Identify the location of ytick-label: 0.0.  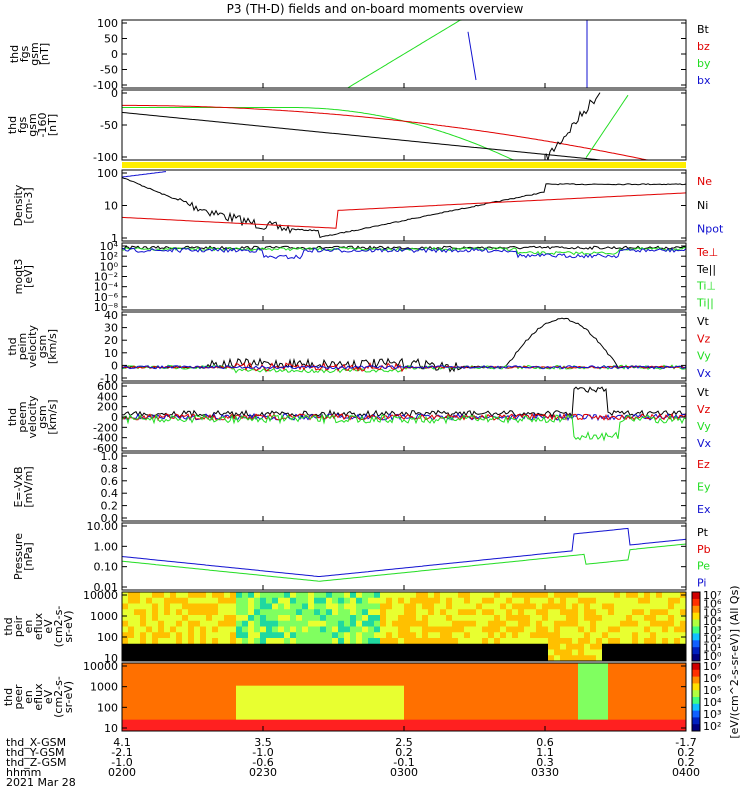
(110, 518).